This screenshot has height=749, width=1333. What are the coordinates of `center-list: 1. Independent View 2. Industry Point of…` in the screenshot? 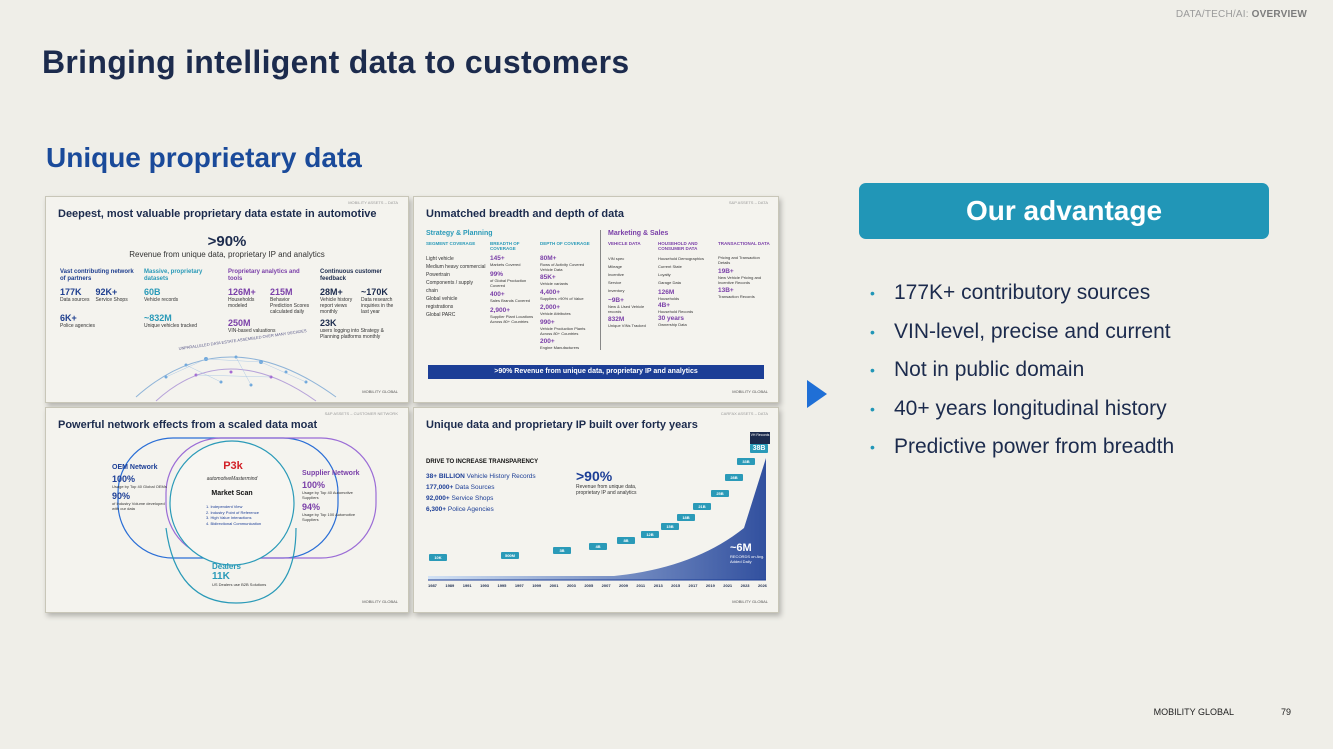 It's located at (246, 515).